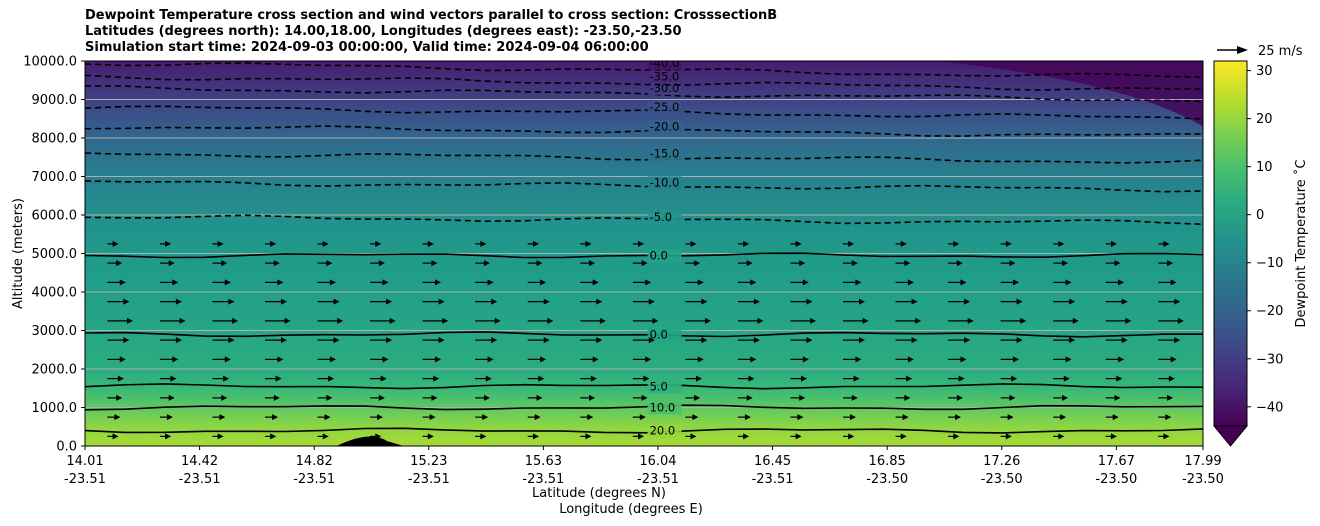 The image size is (1320, 526). Describe the element at coordinates (1269, 407) in the screenshot. I see `colorbar-tick-label: −40` at that location.